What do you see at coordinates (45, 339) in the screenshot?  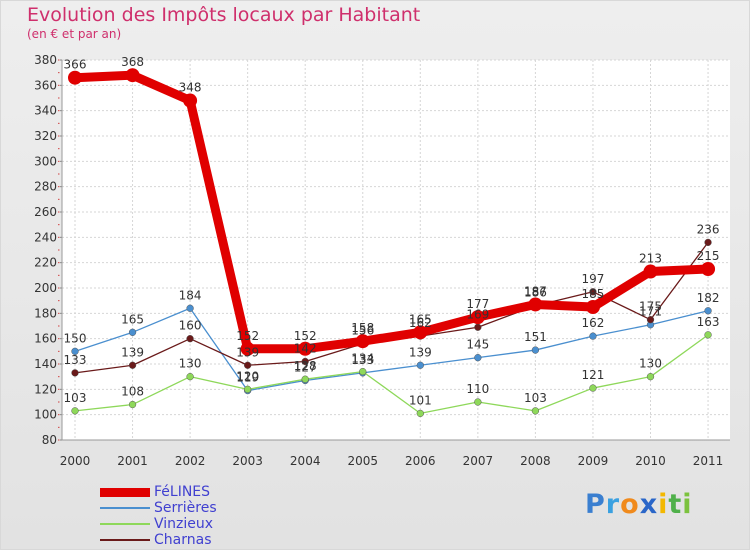 I see `y-tick-label: 160` at bounding box center [45, 339].